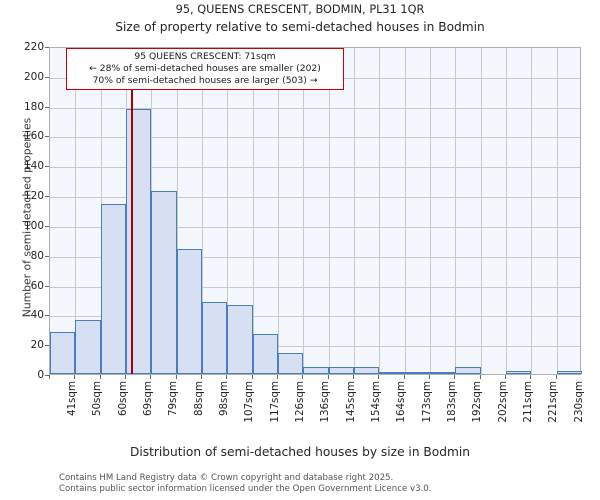 The width and height of the screenshot is (600, 500). What do you see at coordinates (37, 315) in the screenshot?
I see `y-axis-tick-label: 40` at bounding box center [37, 315].